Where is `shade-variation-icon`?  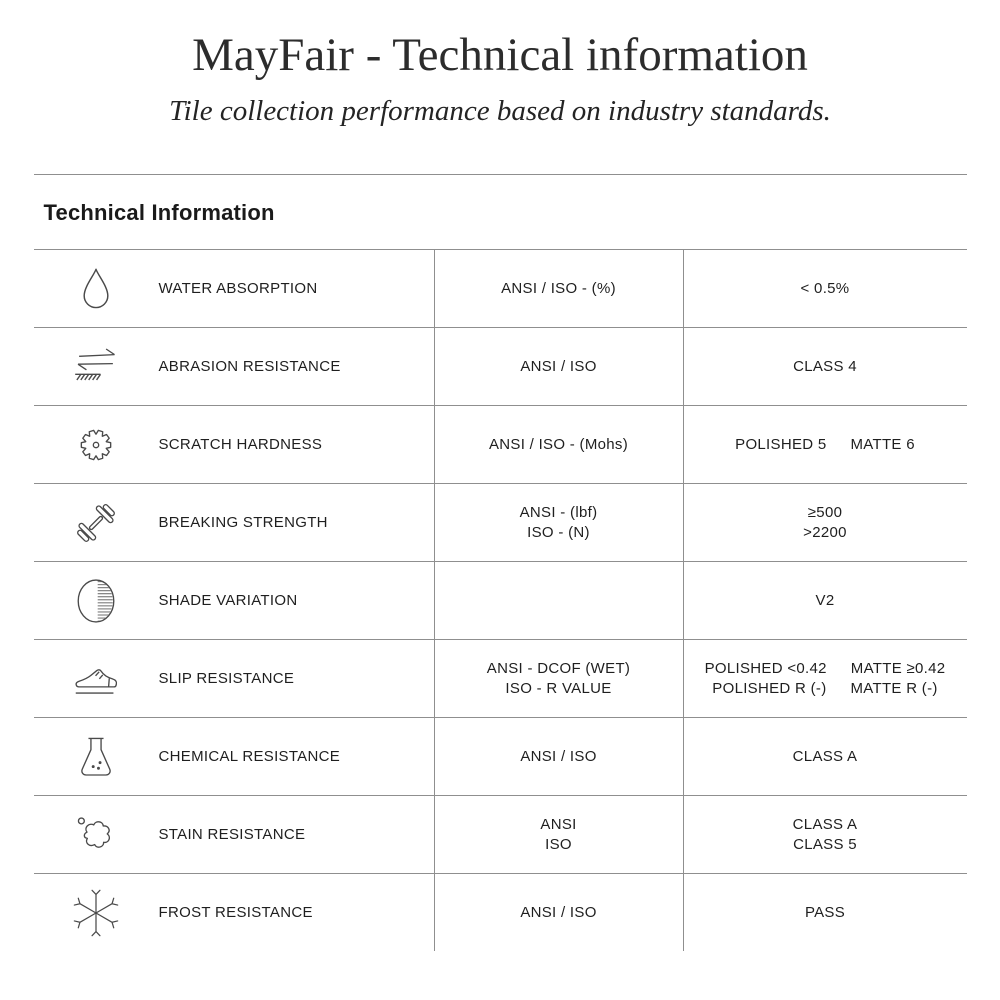 shade-variation-icon is located at coordinates (96, 601).